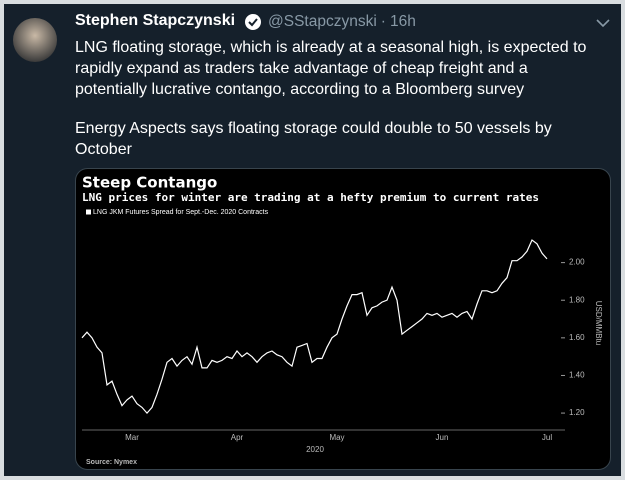 The width and height of the screenshot is (625, 480). Describe the element at coordinates (237, 437) in the screenshot. I see `x-tick-label: Apr` at that location.